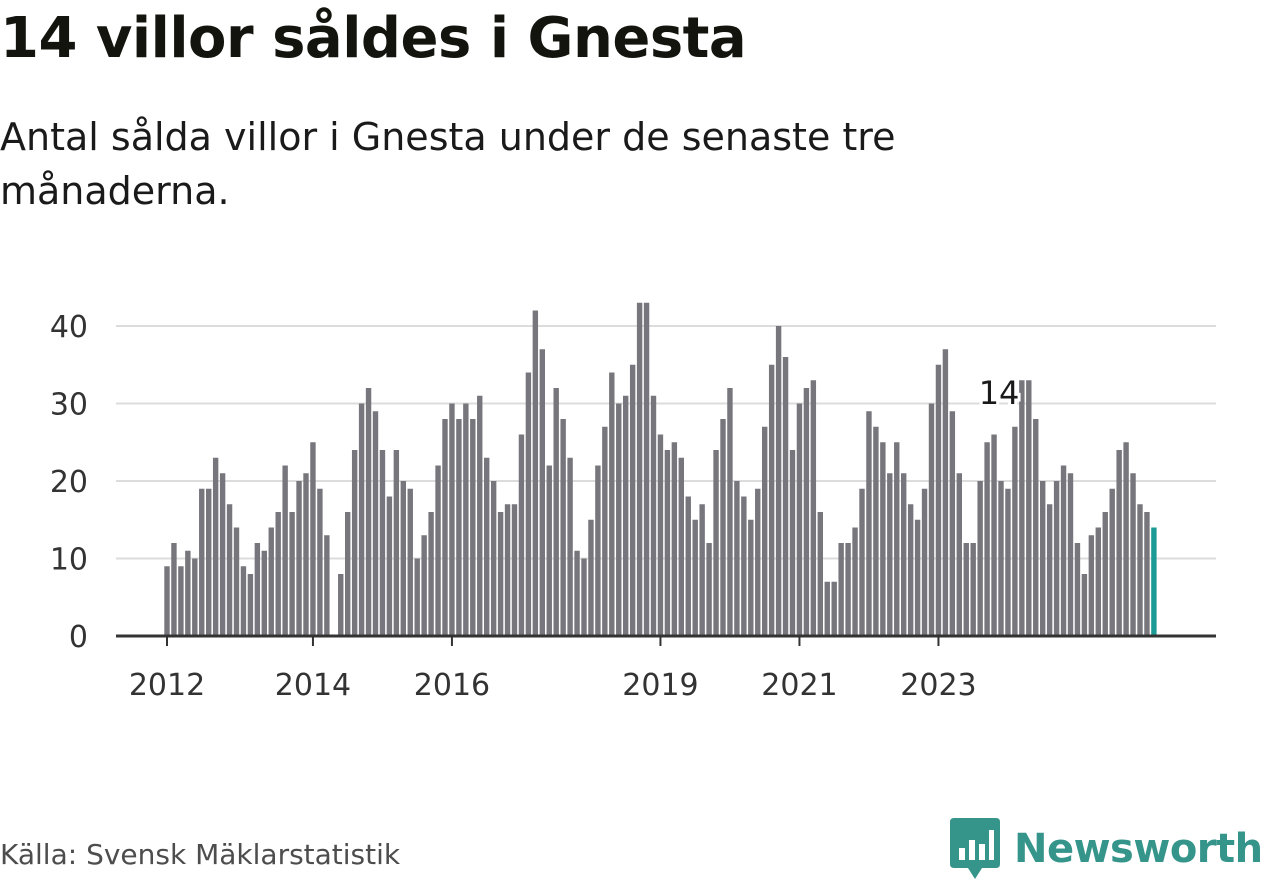  Describe the element at coordinates (200, 854) in the screenshot. I see `source-credit: Källa: Svensk Mäklarstatistik` at that location.